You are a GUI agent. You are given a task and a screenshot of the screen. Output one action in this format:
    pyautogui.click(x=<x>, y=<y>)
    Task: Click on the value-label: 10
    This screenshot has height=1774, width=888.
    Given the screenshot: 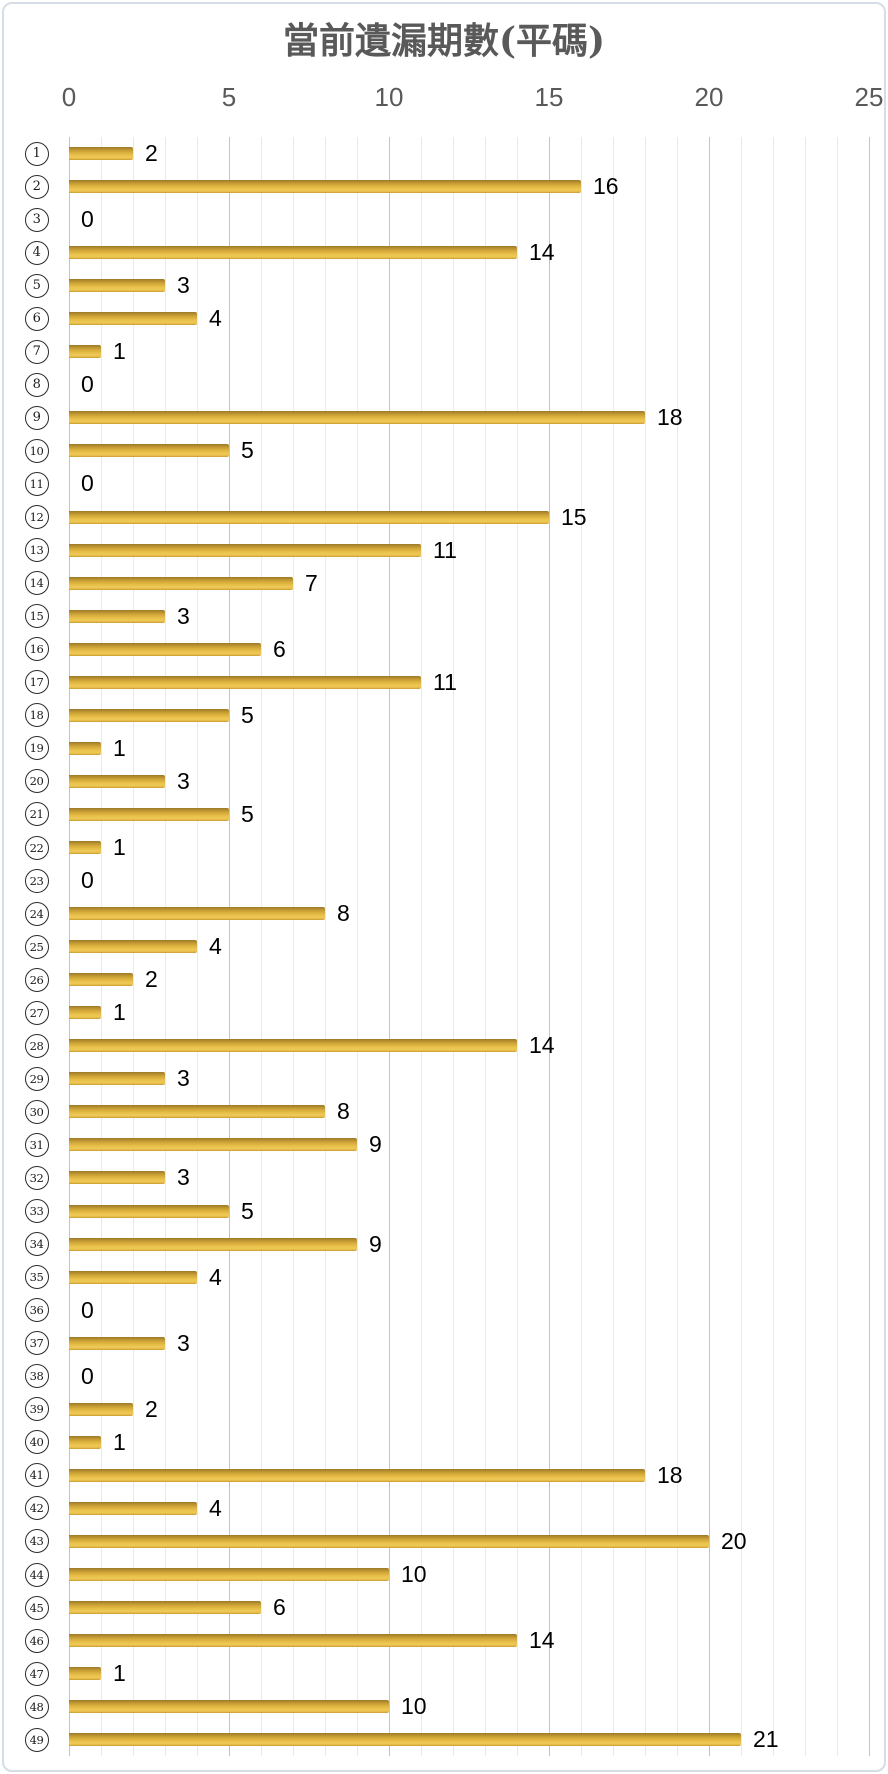 What is the action you would take?
    pyautogui.click(x=414, y=1706)
    